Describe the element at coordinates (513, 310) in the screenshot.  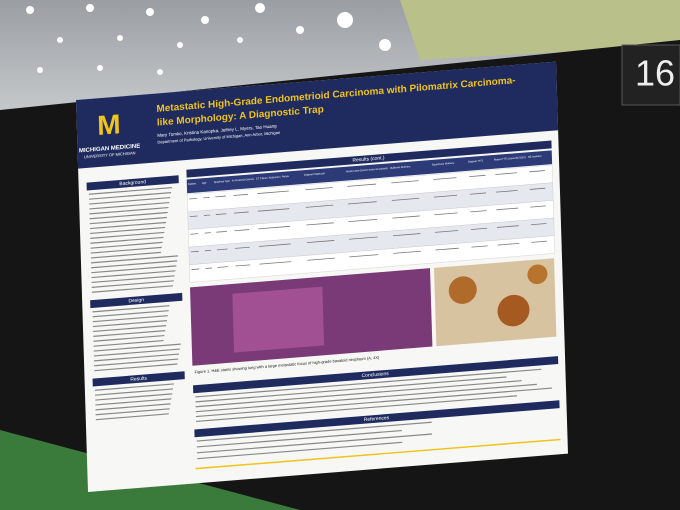
I see `ihc-stain` at that location.